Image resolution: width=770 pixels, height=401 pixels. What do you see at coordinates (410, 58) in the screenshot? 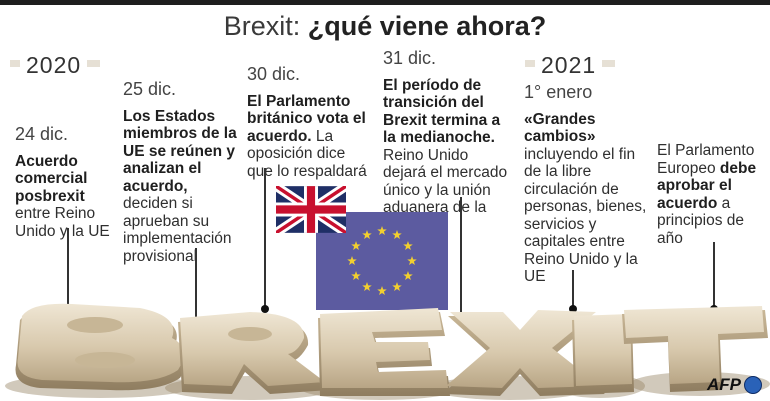
I see `event-date: 31 dic.` at bounding box center [410, 58].